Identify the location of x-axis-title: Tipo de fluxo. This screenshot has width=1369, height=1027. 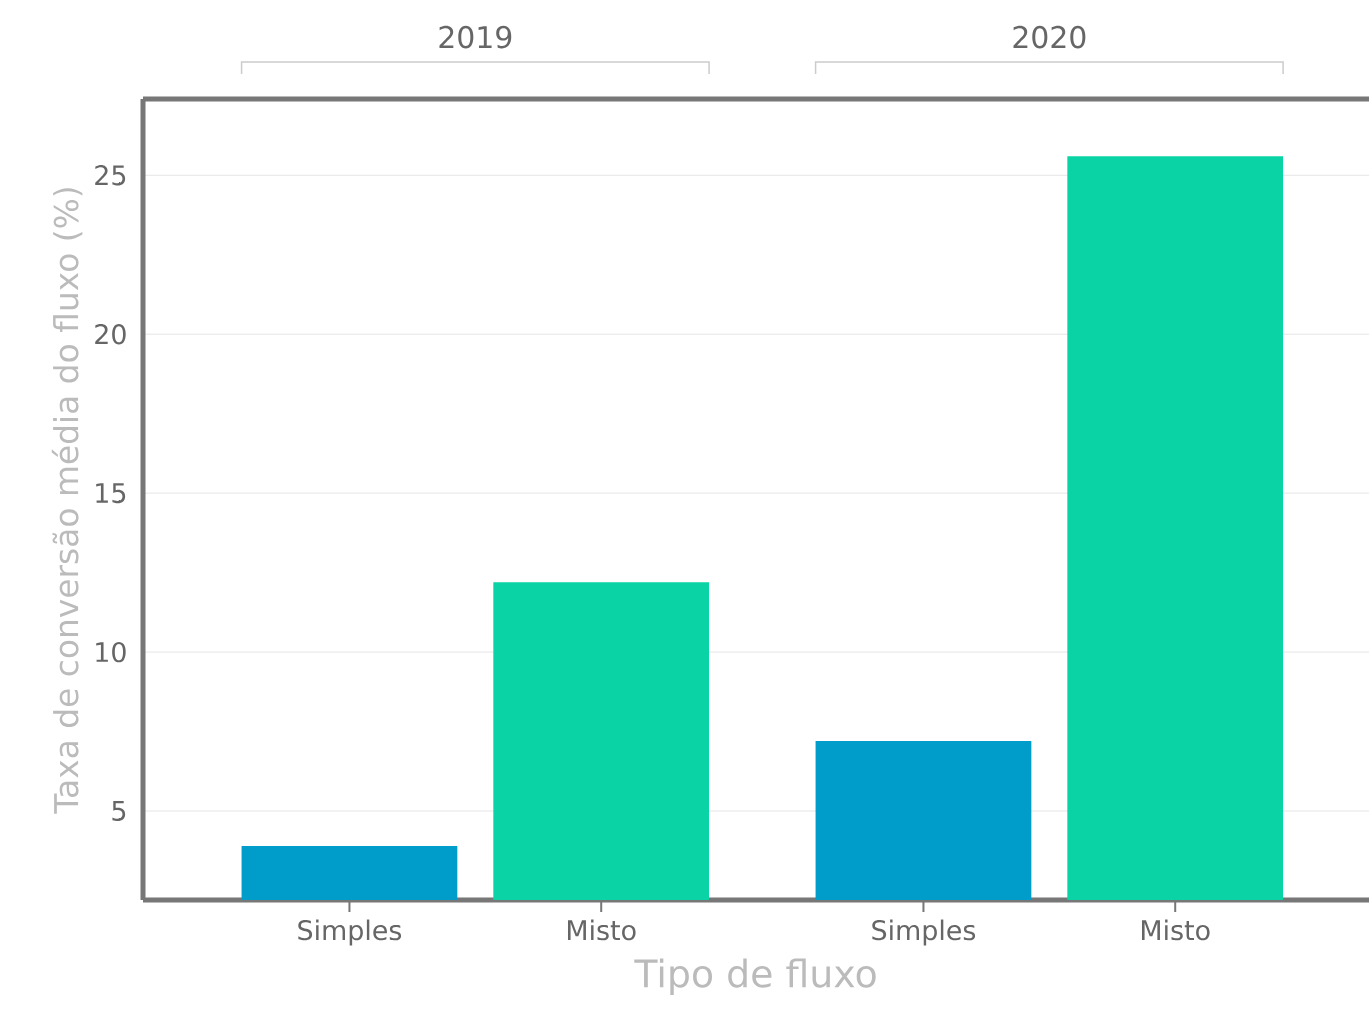
(755, 977).